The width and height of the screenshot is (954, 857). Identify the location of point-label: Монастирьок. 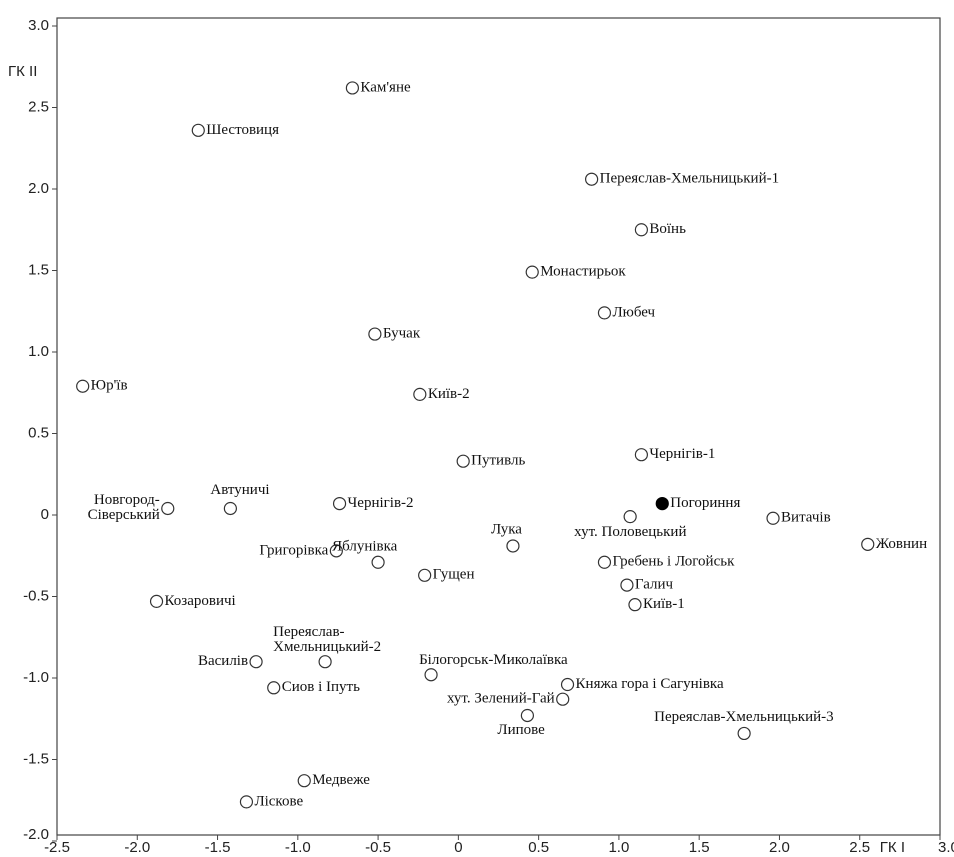
(583, 272).